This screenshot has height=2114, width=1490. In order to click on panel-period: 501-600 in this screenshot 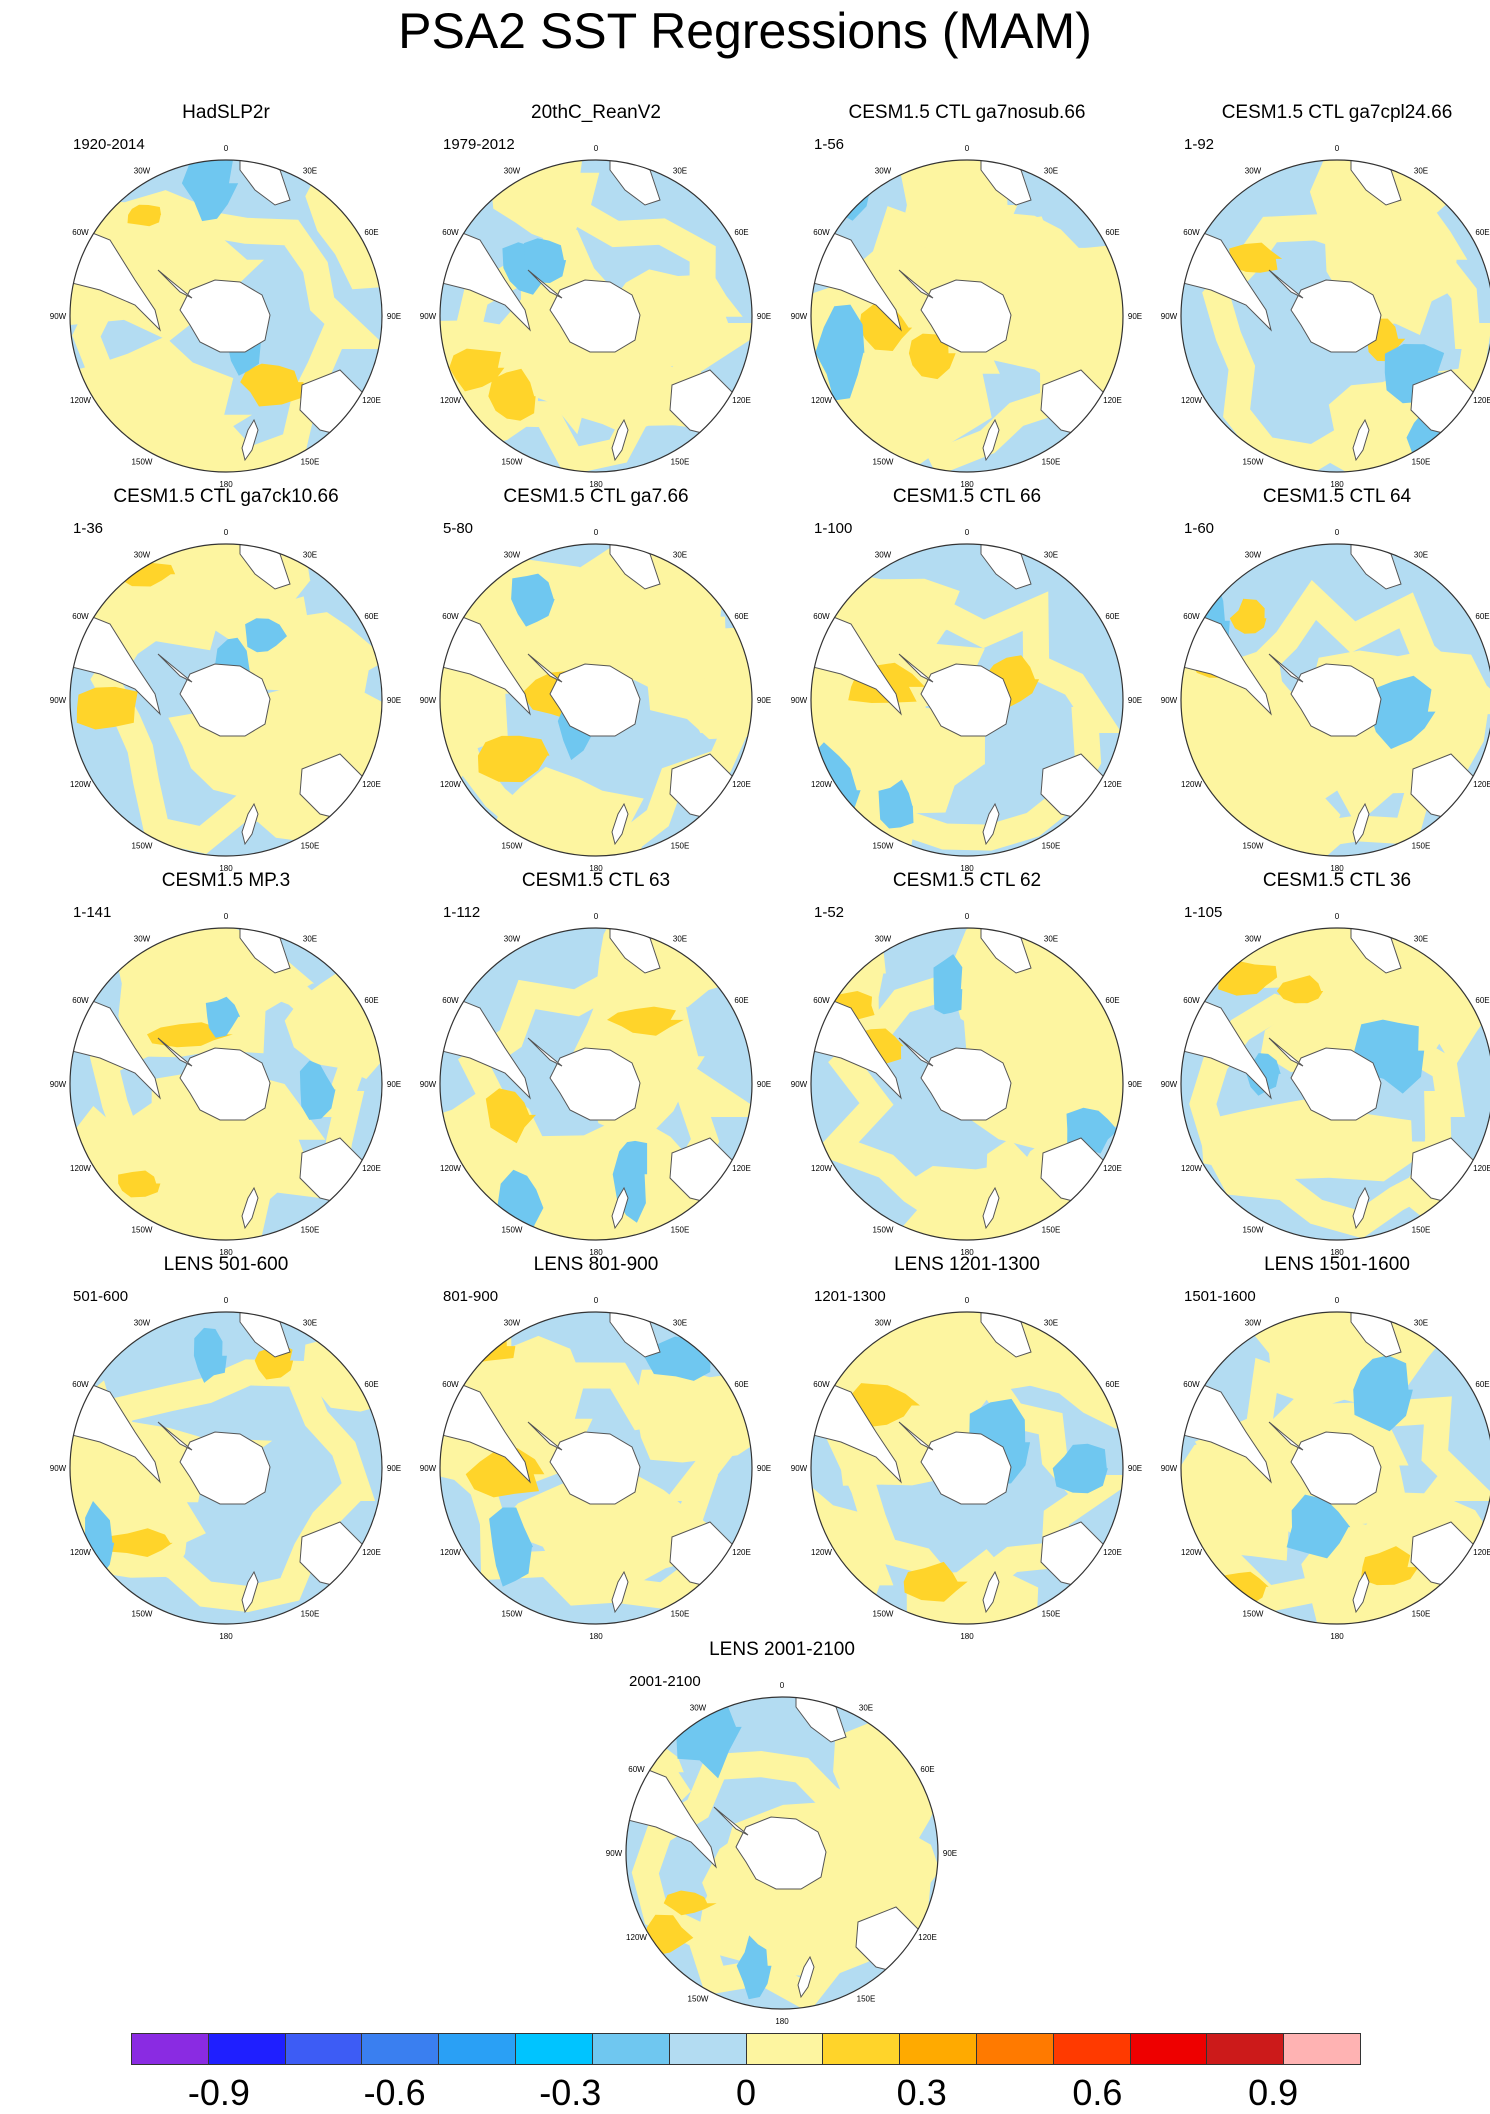, I will do `click(101, 1296)`.